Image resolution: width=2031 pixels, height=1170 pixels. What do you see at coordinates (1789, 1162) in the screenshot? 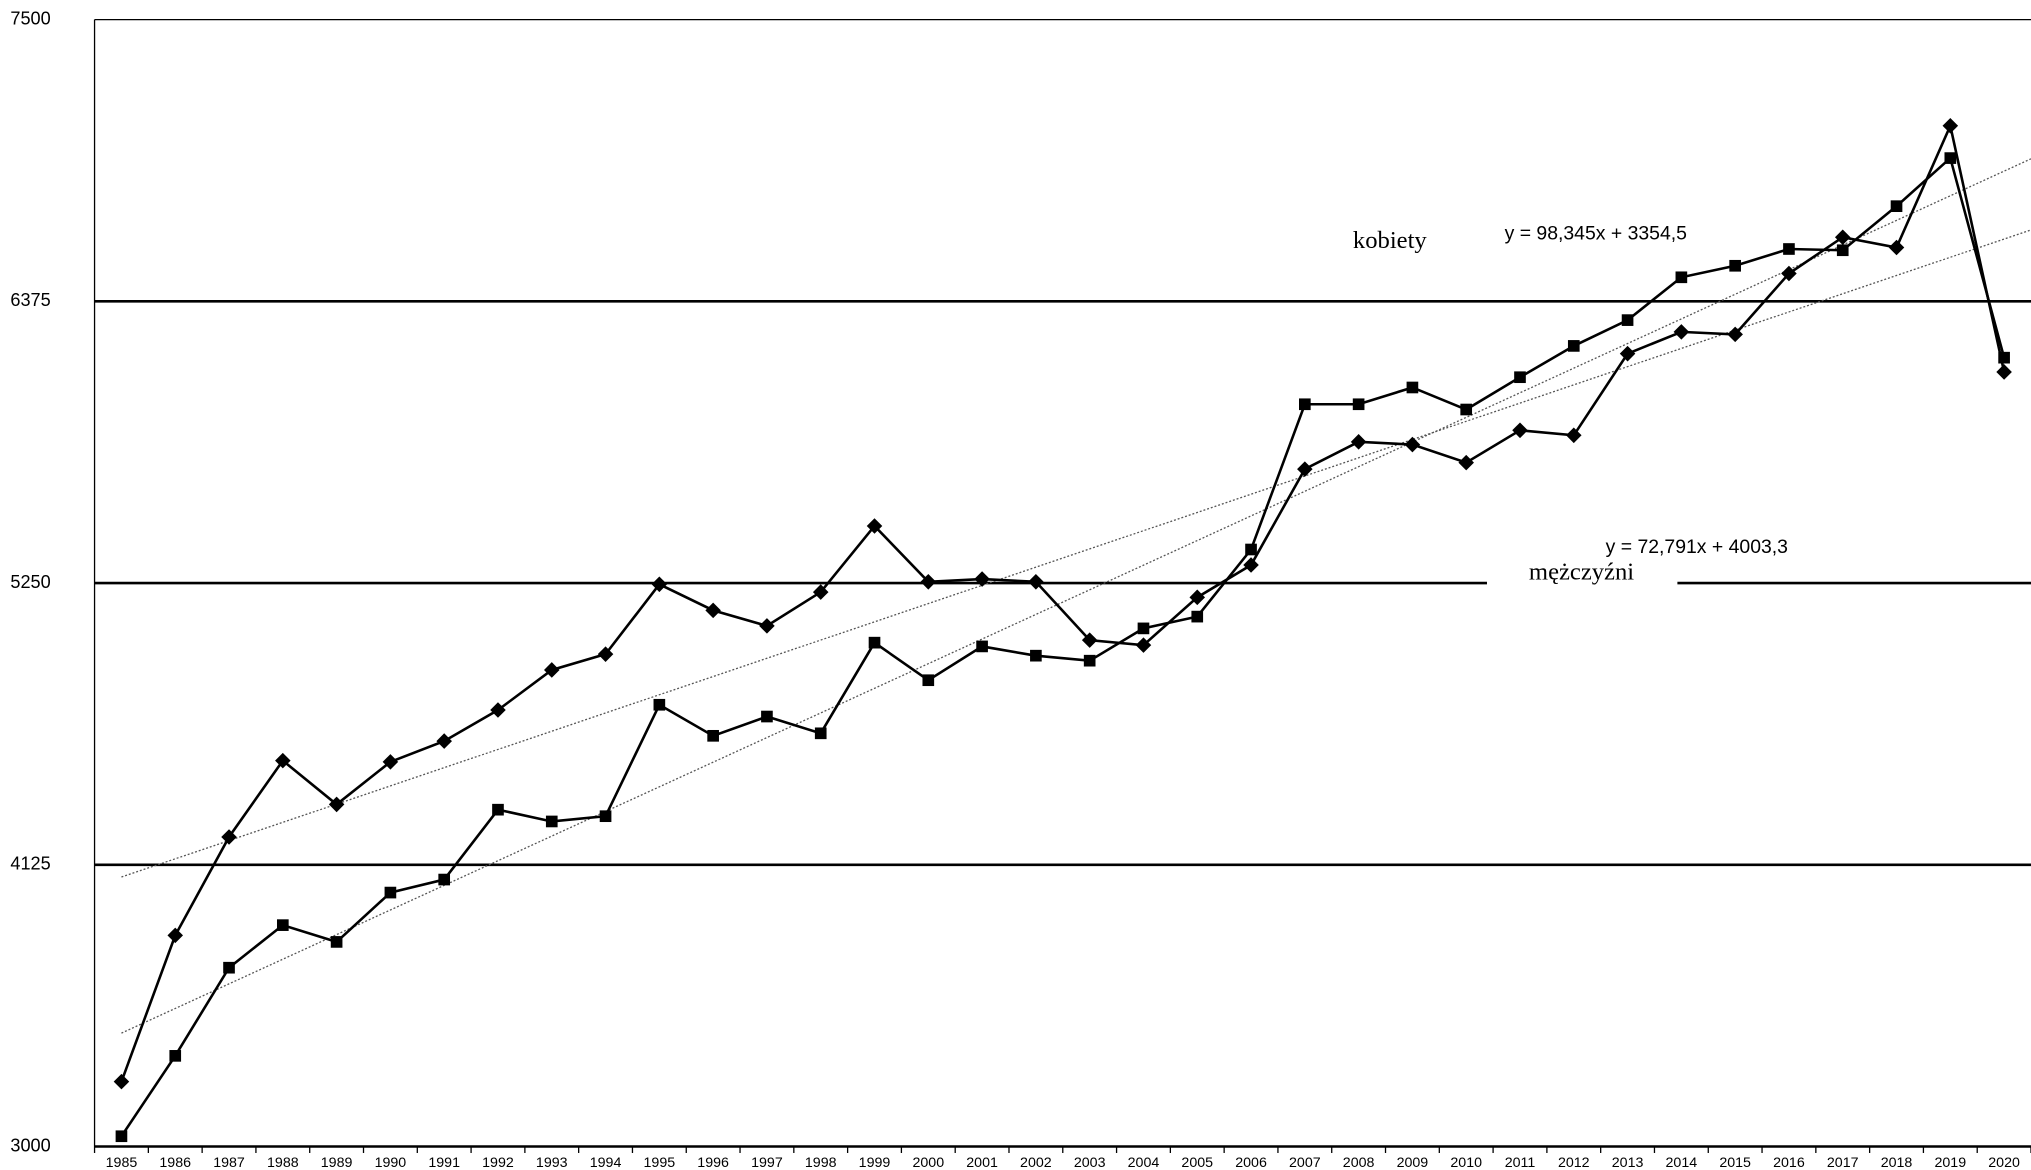
I see `x-tick-label: 2016` at bounding box center [1789, 1162].